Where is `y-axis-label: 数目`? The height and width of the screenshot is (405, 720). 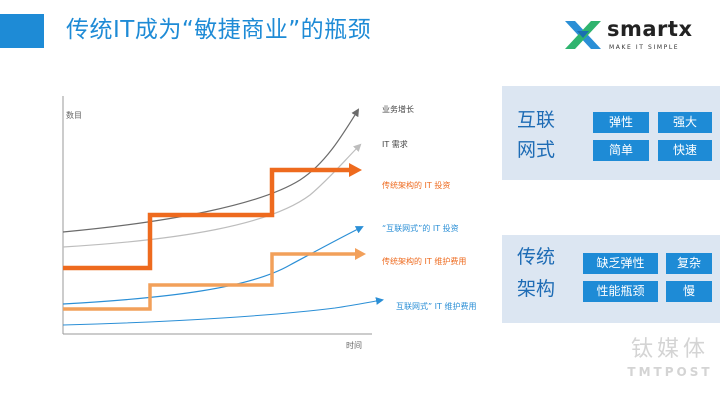 y-axis-label: 数目 is located at coordinates (74, 115).